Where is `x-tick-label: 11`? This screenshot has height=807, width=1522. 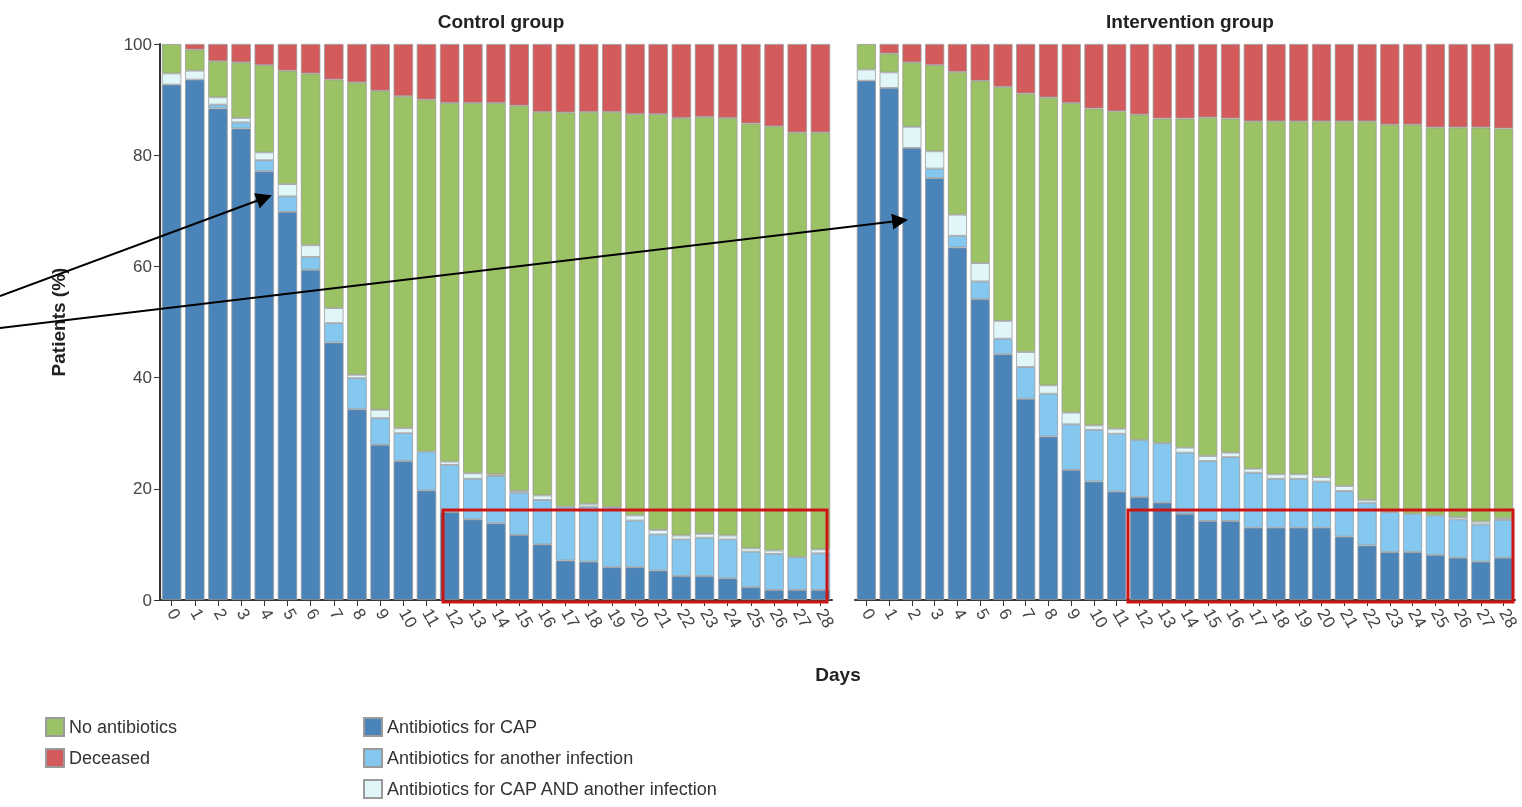 x-tick-label: 11 is located at coordinates (431, 618).